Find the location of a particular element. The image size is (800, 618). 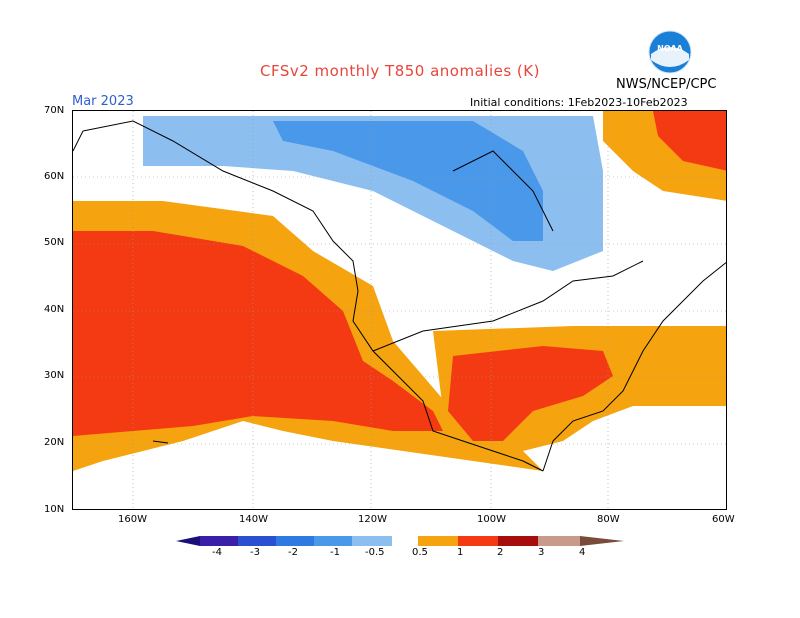

initial-conditions: Initial conditions: 1Feb2023-10Feb2023 is located at coordinates (579, 102).